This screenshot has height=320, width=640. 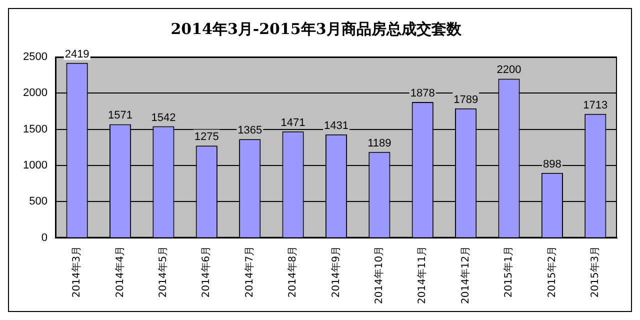 What do you see at coordinates (120, 116) in the screenshot?
I see `data-label: 1571` at bounding box center [120, 116].